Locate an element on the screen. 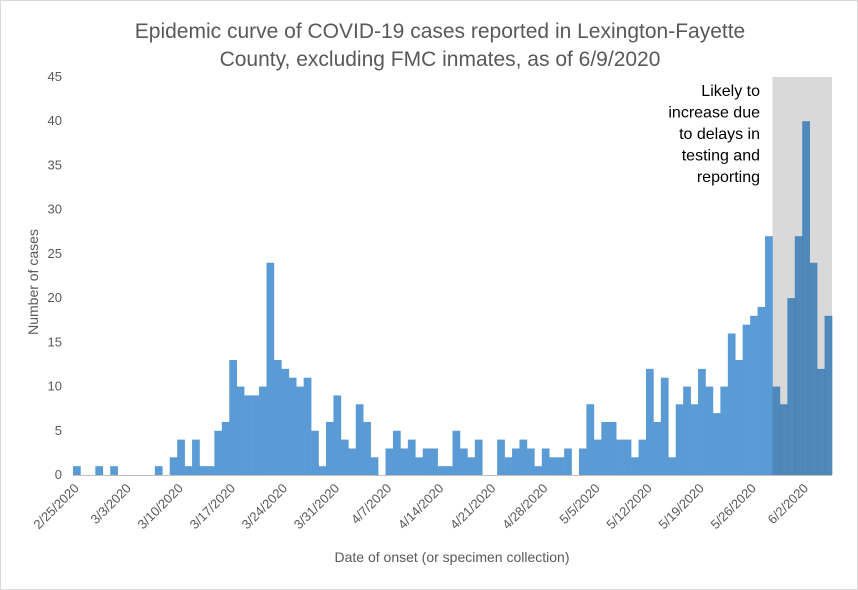  y-tick-label: 45 is located at coordinates (55, 76).